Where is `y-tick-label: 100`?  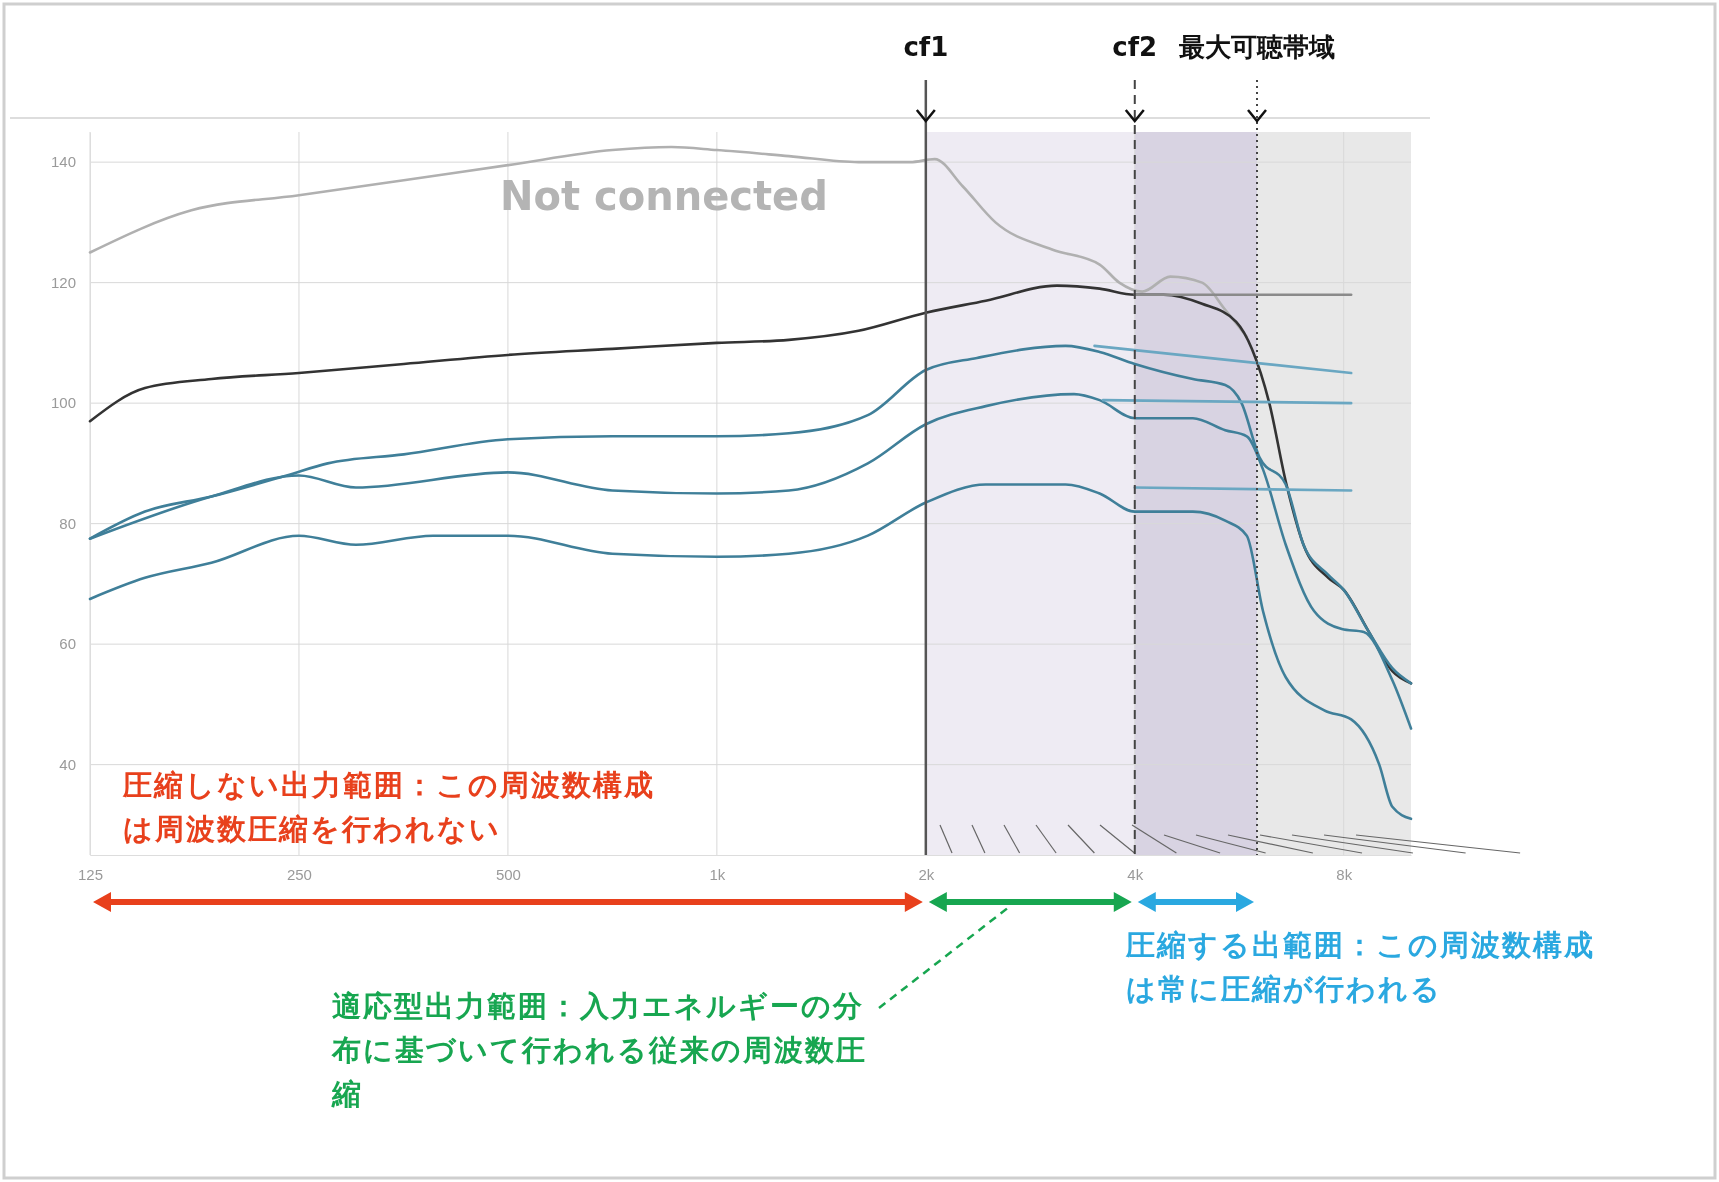 y-tick-label: 100 is located at coordinates (63, 403).